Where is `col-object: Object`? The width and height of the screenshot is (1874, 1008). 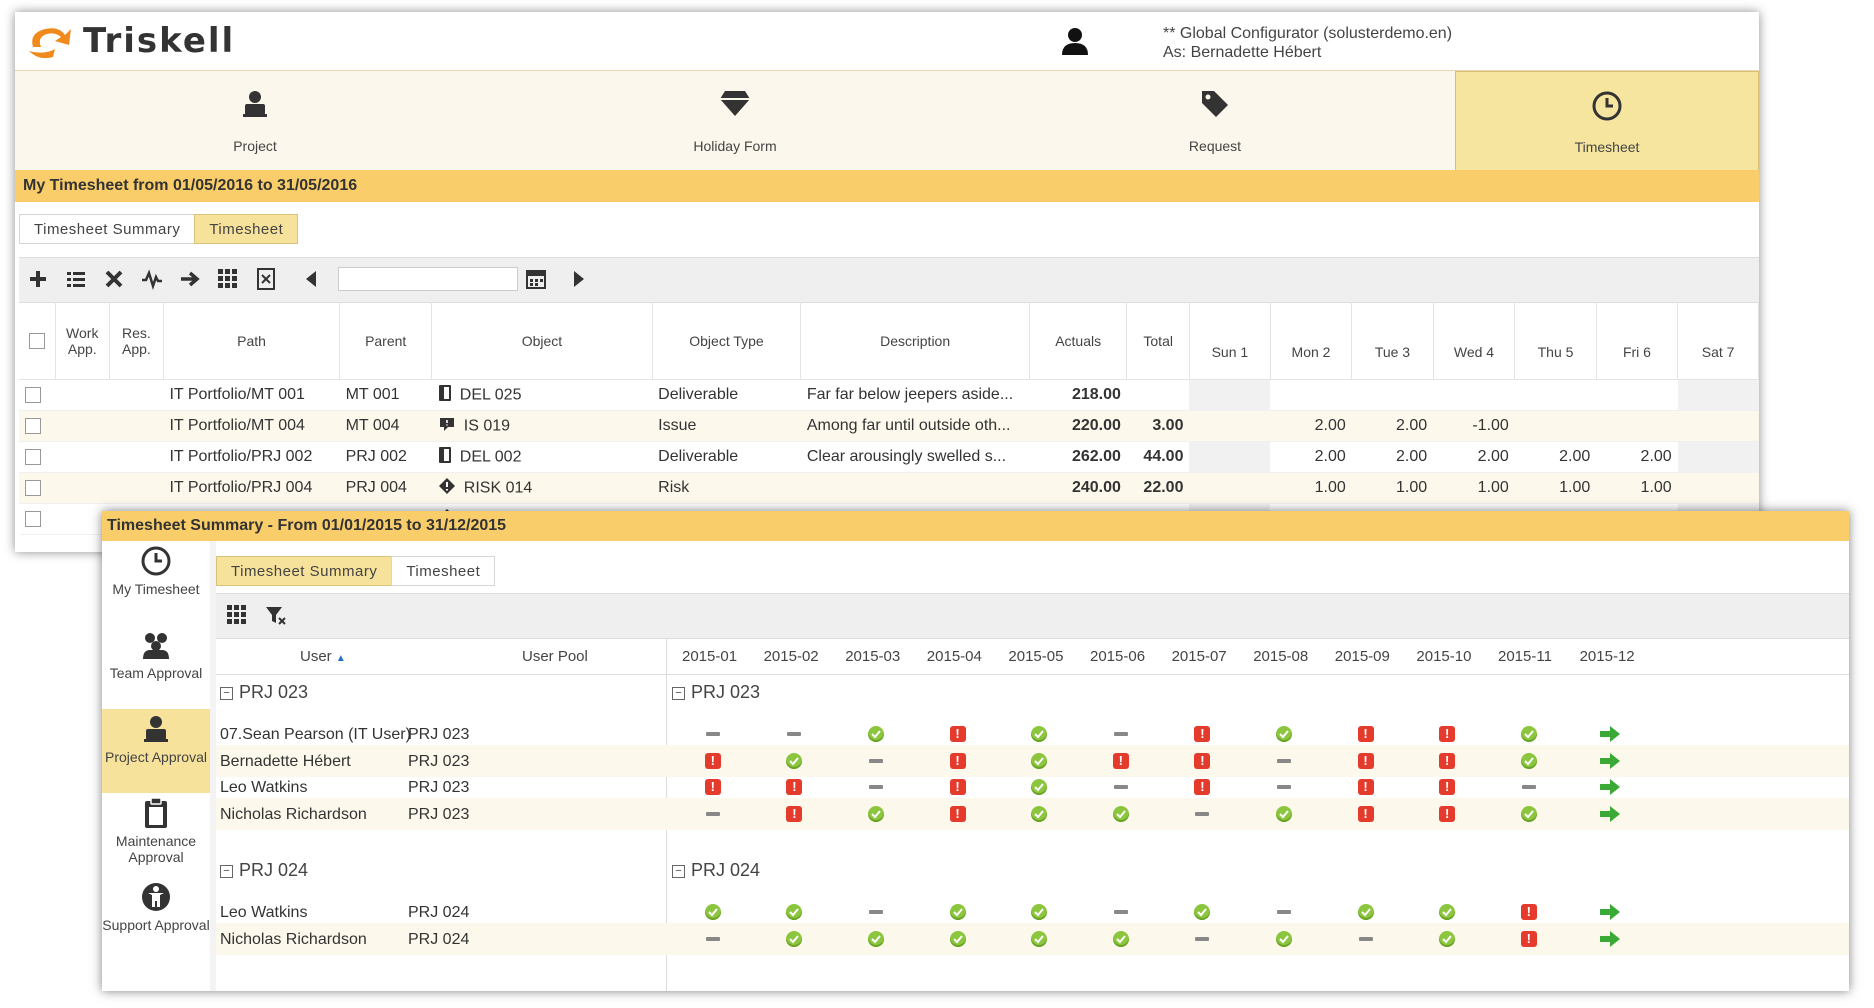 col-object: Object is located at coordinates (542, 341).